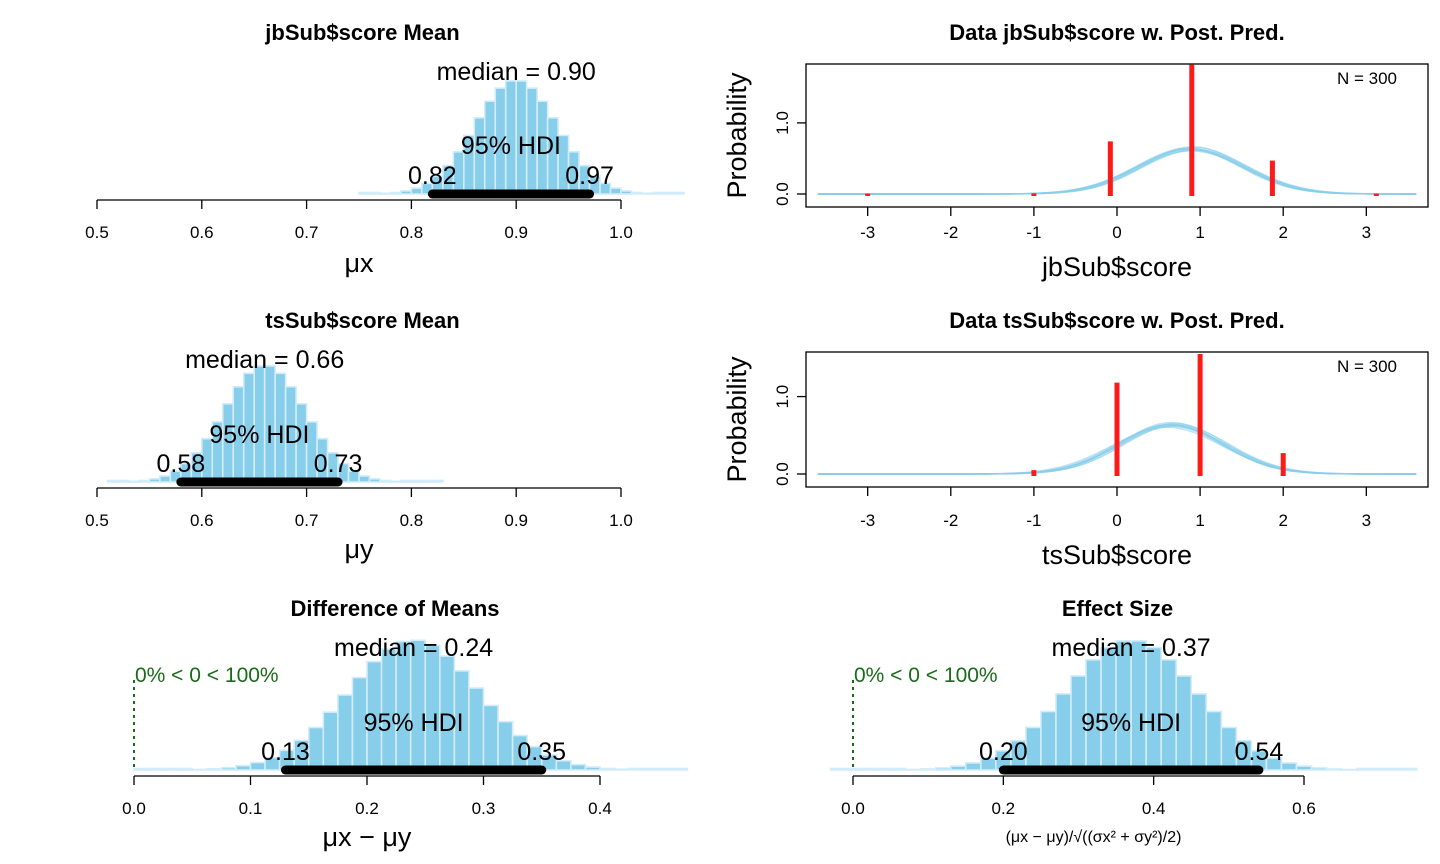 Image resolution: width=1440 pixels, height=864 pixels. Describe the element at coordinates (361, 32) in the screenshot. I see `panel-title: jbSub$score Mean` at that location.